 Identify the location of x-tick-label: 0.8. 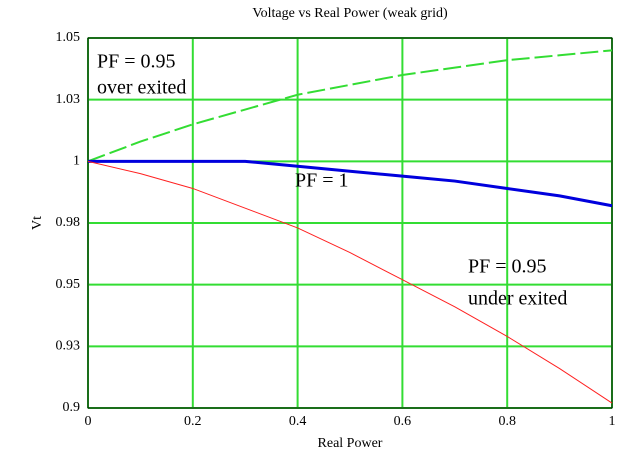
(507, 421).